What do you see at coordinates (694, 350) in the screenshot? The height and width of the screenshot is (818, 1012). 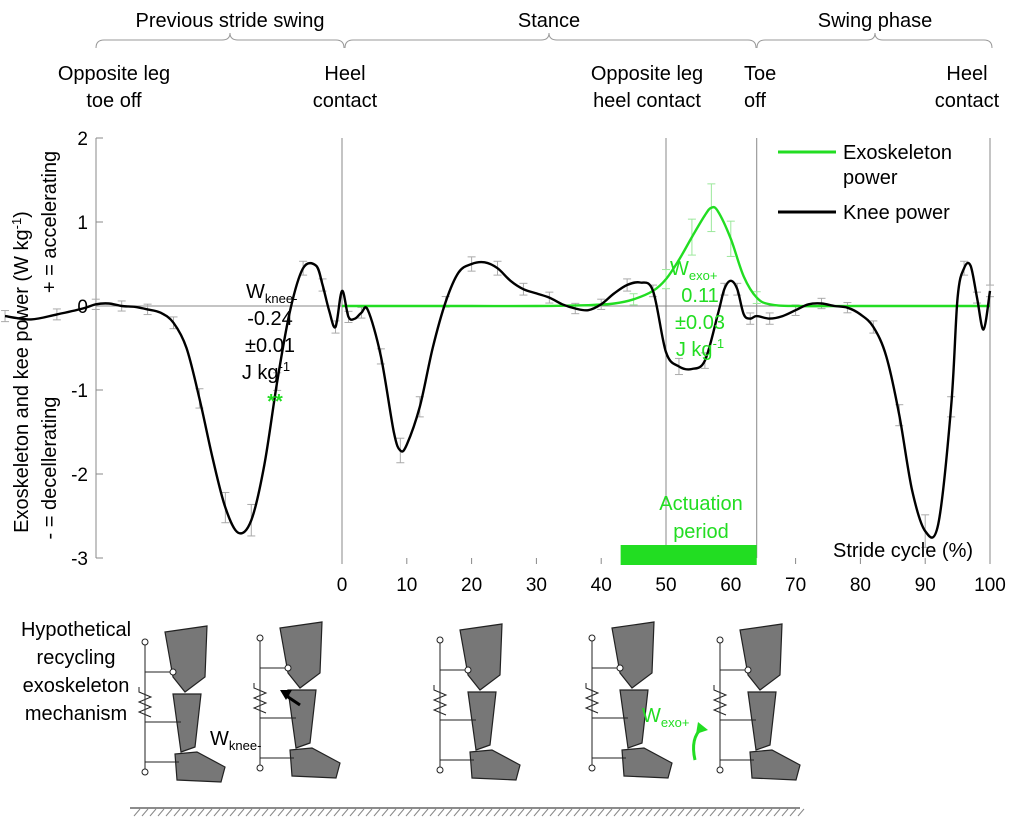 I see `w-exo-unit-main: J kg` at bounding box center [694, 350].